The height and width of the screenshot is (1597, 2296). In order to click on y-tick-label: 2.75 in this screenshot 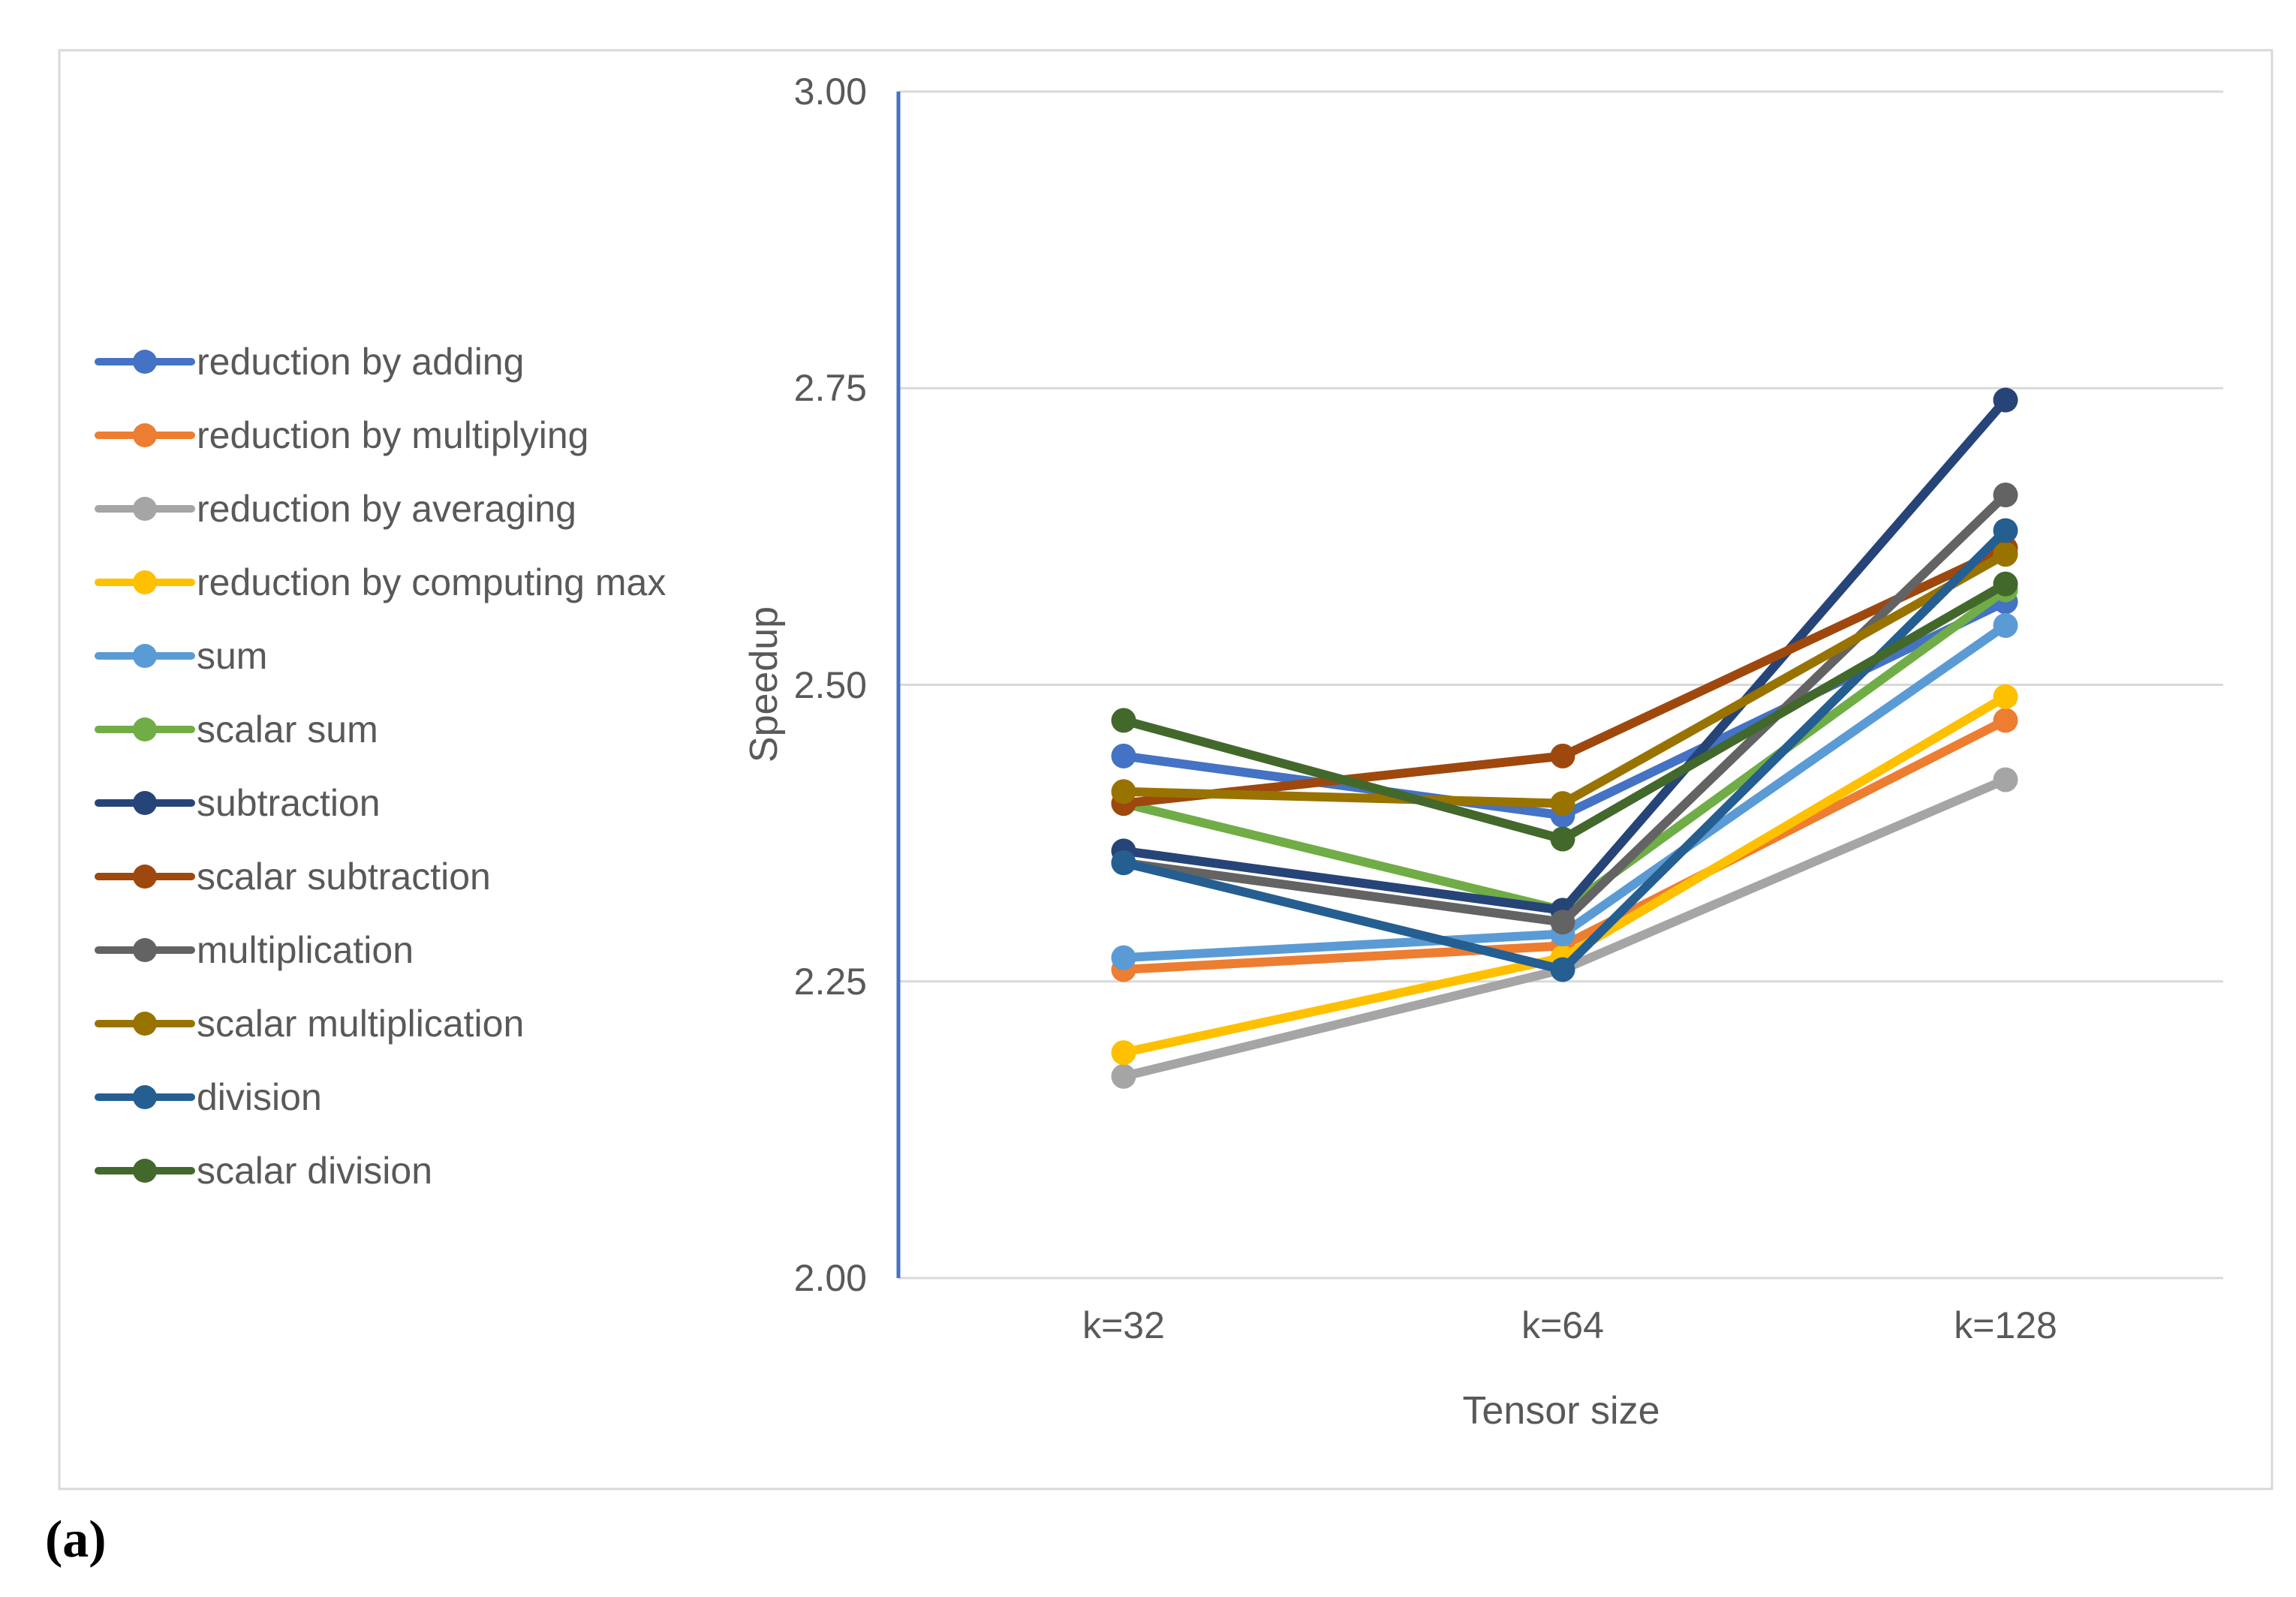, I will do `click(830, 388)`.